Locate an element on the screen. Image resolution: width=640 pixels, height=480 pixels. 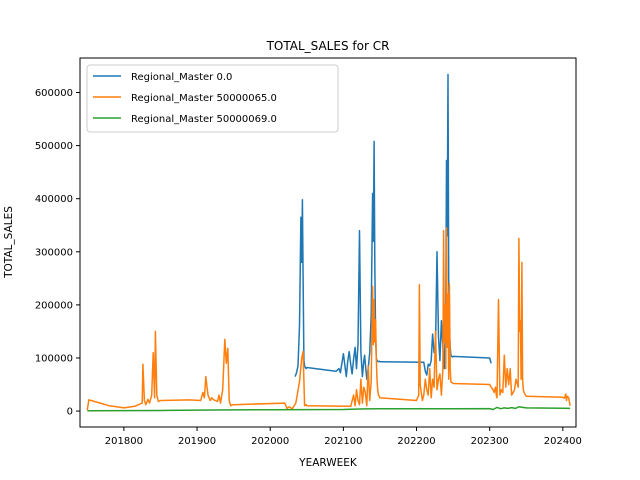
y-tick-label: 200000 is located at coordinates (54, 305).